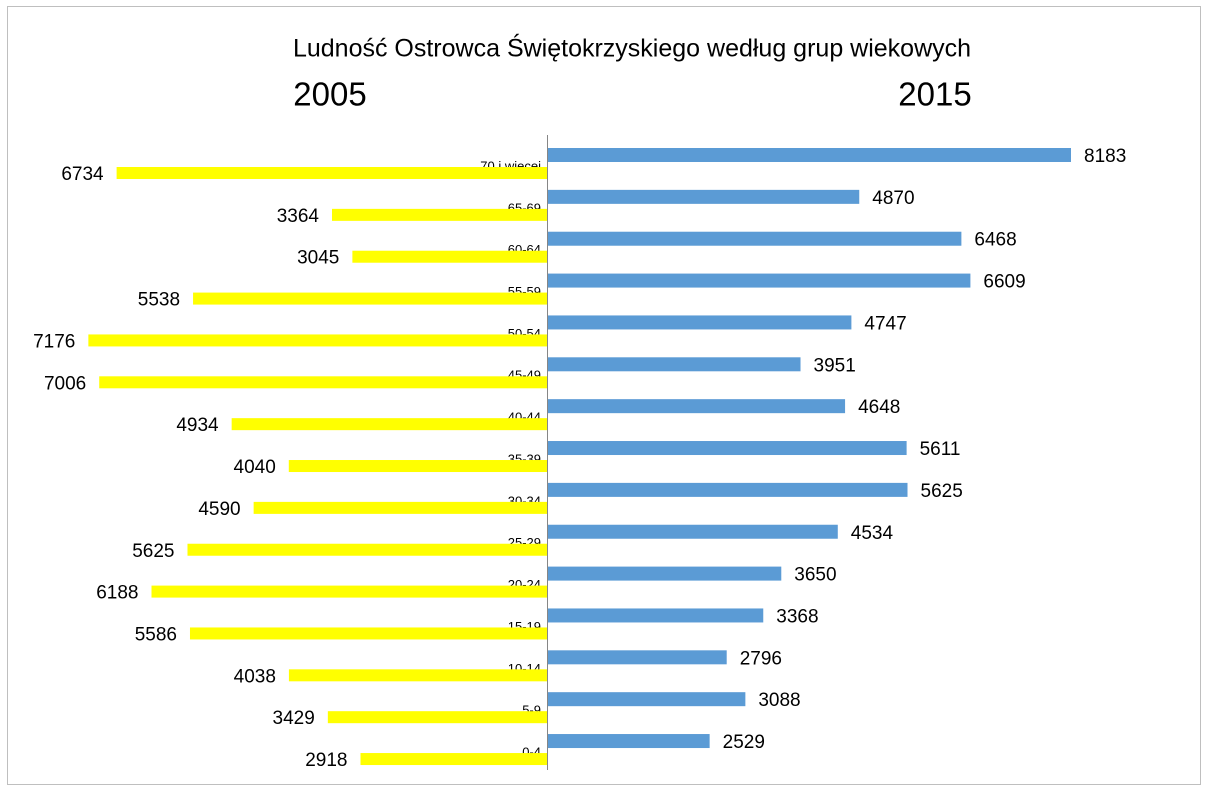  What do you see at coordinates (744, 742) in the screenshot?
I see `value-label: 2529` at bounding box center [744, 742].